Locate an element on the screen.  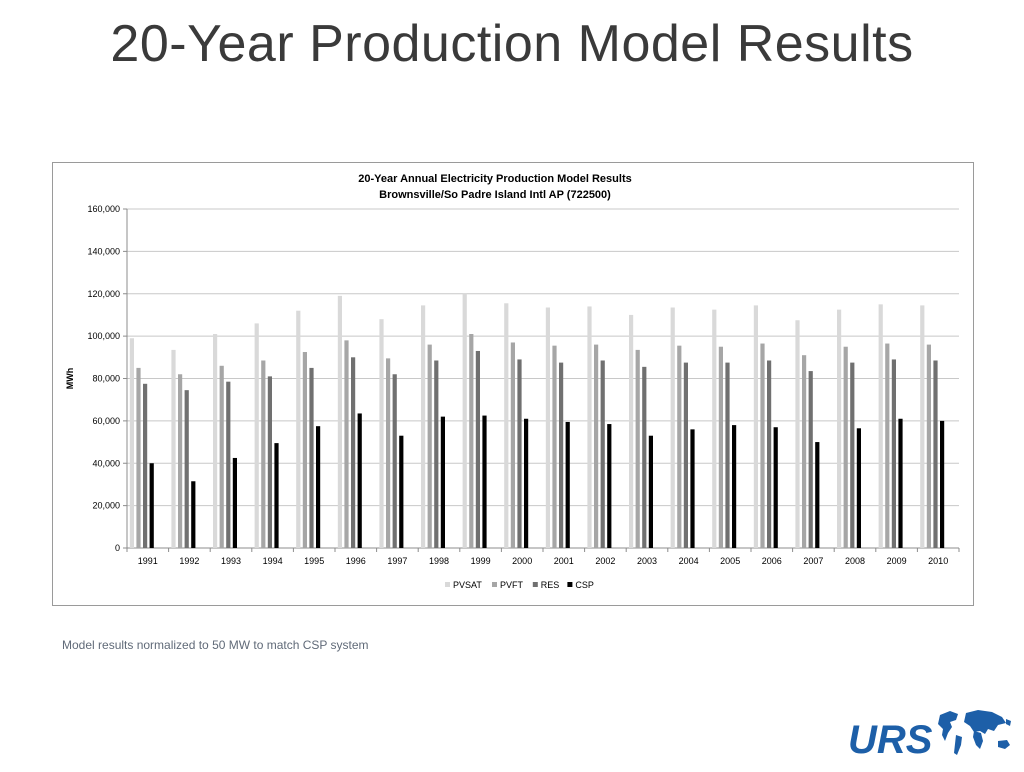
x-tick-label: 1995 is located at coordinates (314, 561).